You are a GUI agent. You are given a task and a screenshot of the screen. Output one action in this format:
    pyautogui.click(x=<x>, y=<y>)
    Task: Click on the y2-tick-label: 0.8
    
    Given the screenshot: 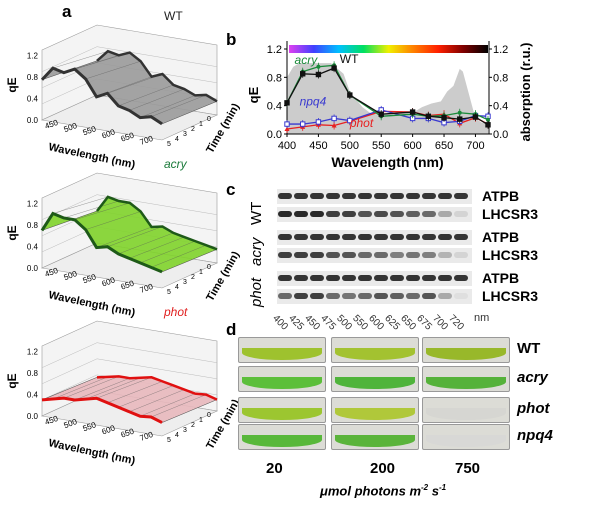 What is the action you would take?
    pyautogui.click(x=500, y=78)
    